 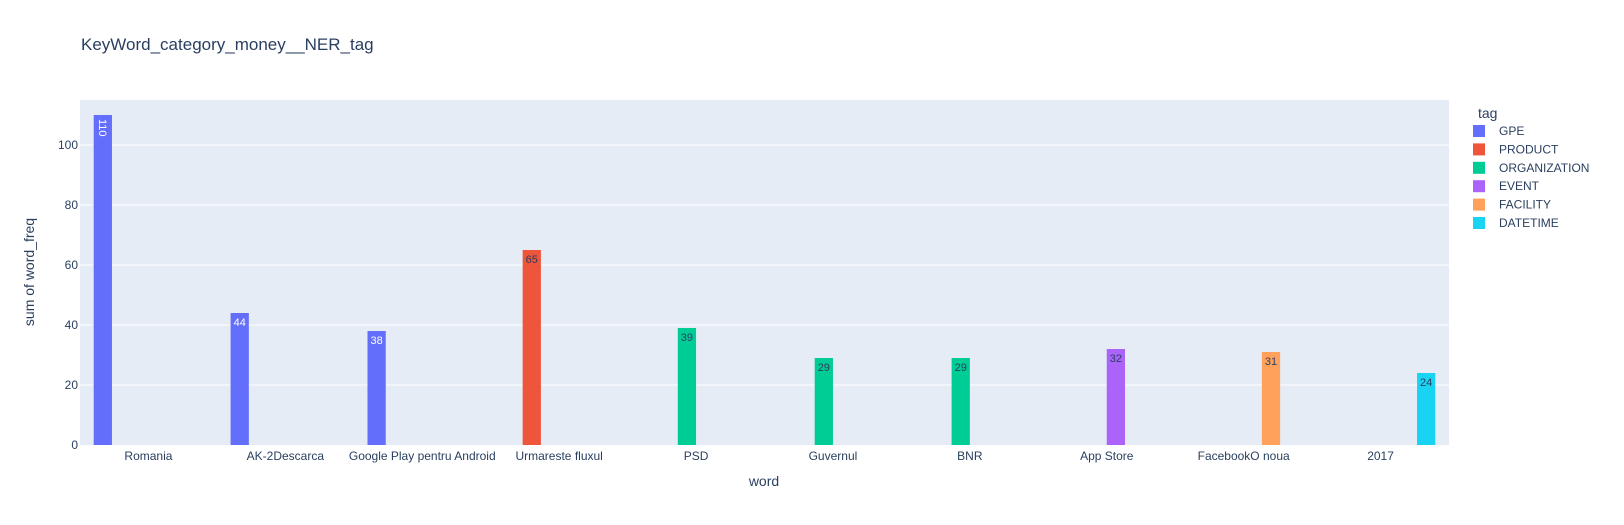 I want to click on x-tick-label: PSD, so click(x=696, y=456).